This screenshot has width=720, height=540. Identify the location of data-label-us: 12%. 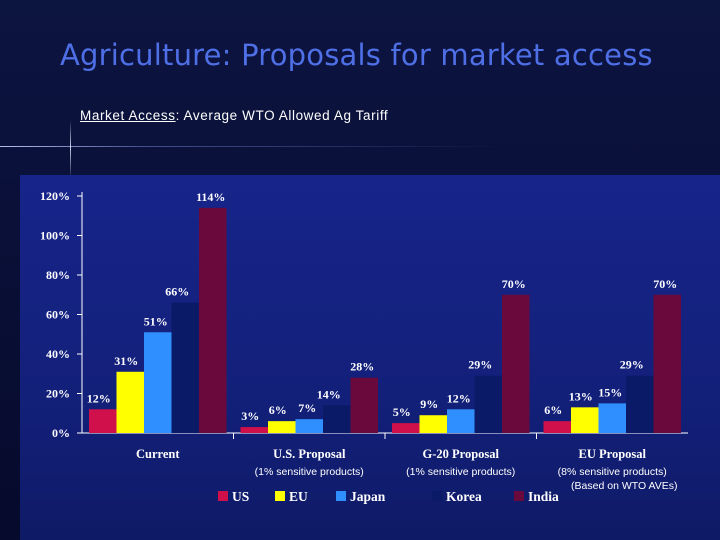
(99, 398).